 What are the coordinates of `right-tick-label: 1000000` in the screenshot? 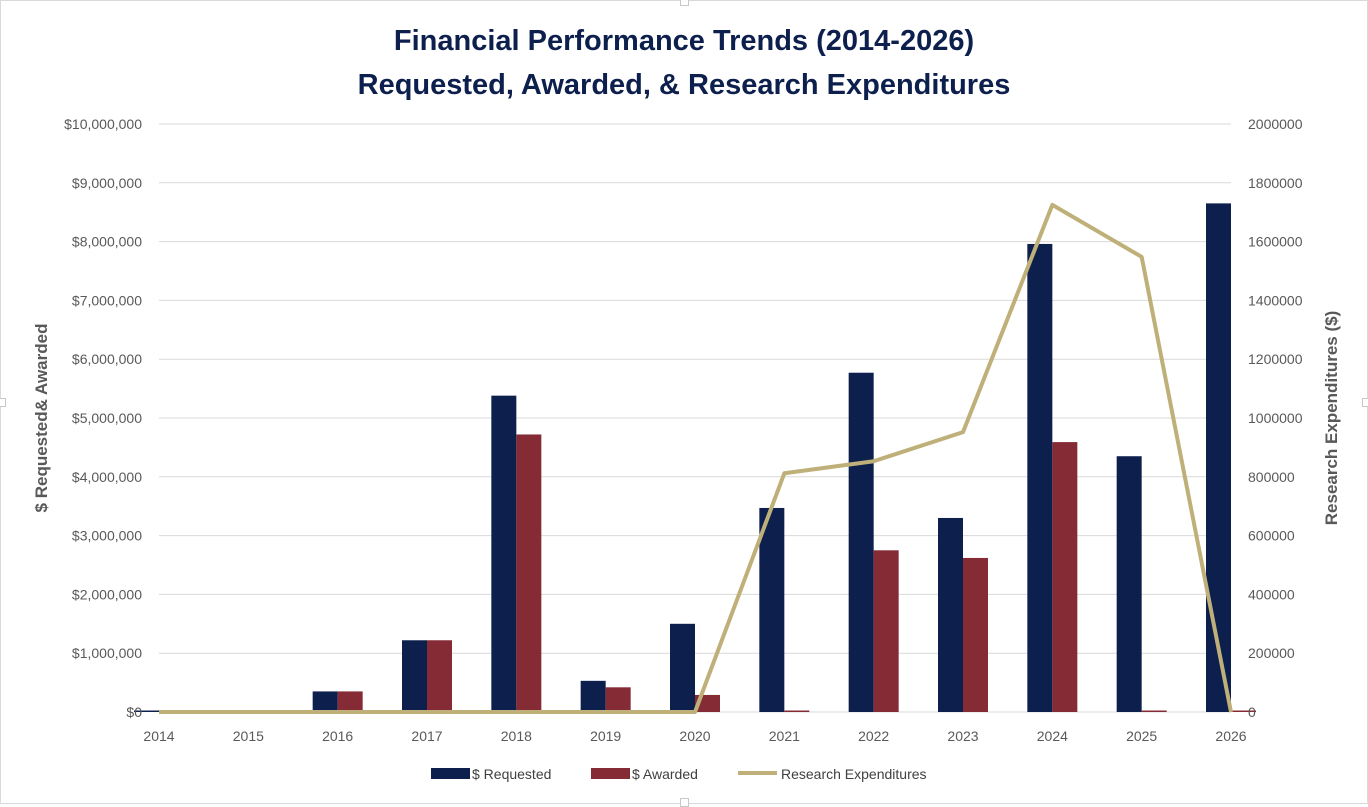 It's located at (1275, 418).